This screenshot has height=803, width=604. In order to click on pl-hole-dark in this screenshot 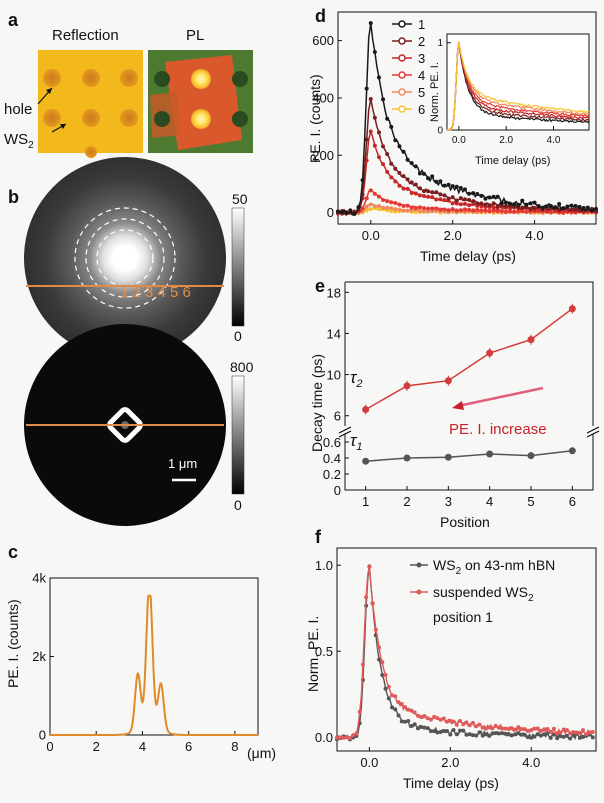, I will do `click(162, 119)`.